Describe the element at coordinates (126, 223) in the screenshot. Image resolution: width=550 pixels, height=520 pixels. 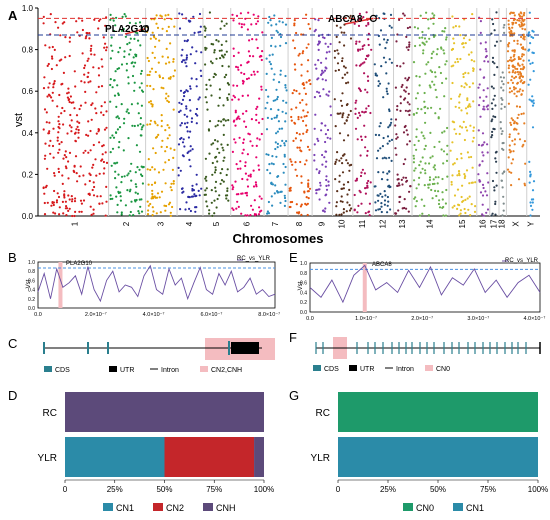
I see `chromosome-label: 2` at that location.